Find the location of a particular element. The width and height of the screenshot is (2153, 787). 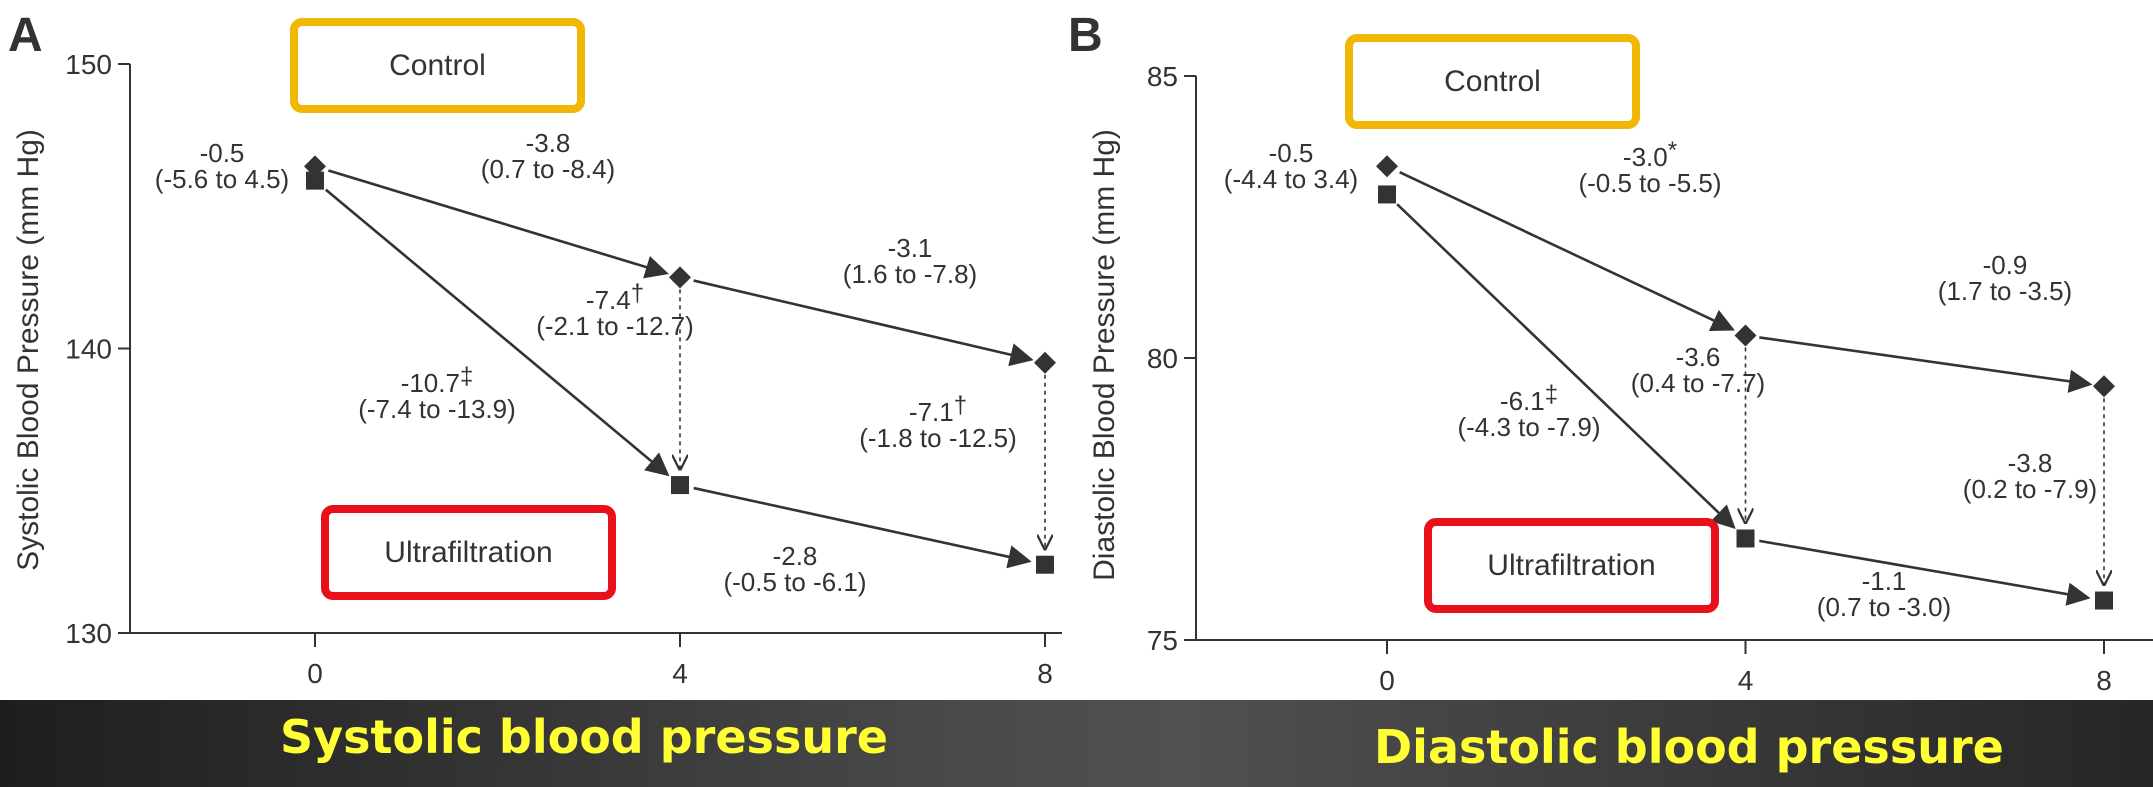

change-annotation: -3.6 (0.4 to -7.7) is located at coordinates (1698, 370).